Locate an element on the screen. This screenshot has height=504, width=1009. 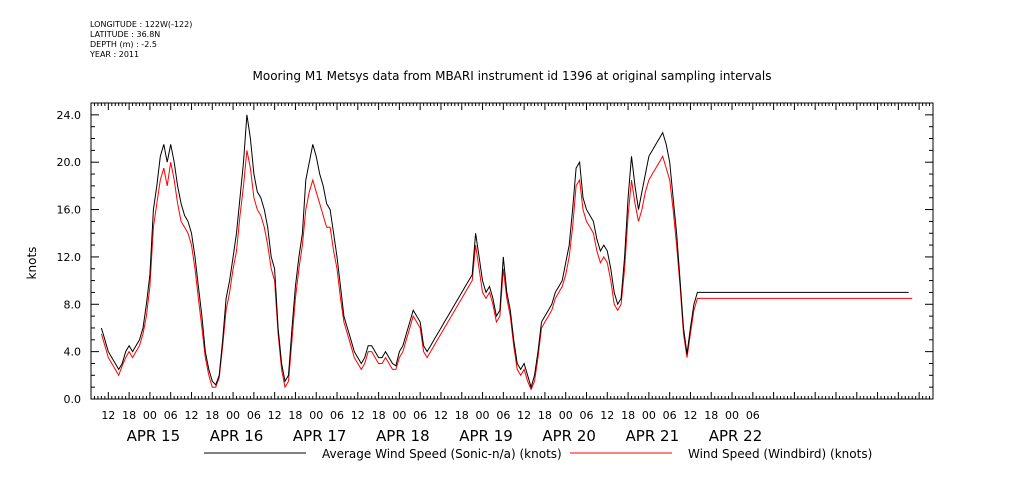
y-axis-label: knots is located at coordinates (32, 263).